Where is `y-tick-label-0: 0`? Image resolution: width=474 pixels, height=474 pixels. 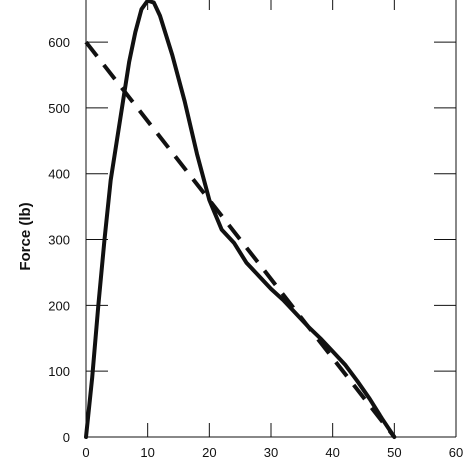
y-tick-label-0: 0 is located at coordinates (66, 437).